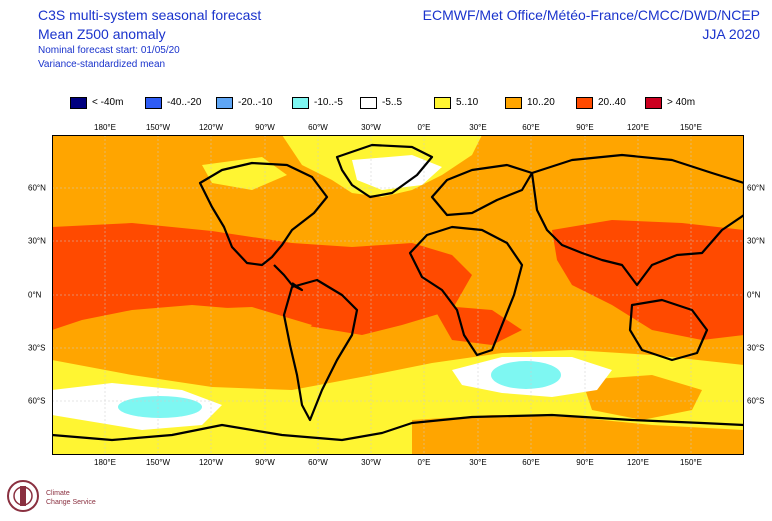 This screenshot has width=772, height=521. Describe the element at coordinates (398, 427) in the screenshot. I see `antarctica-coast` at that location.